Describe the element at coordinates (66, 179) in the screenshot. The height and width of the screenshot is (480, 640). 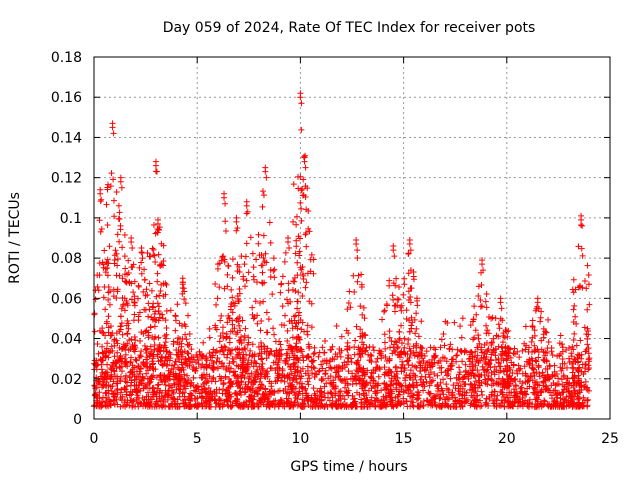
I see `y-tick-label: 0.12` at that location.